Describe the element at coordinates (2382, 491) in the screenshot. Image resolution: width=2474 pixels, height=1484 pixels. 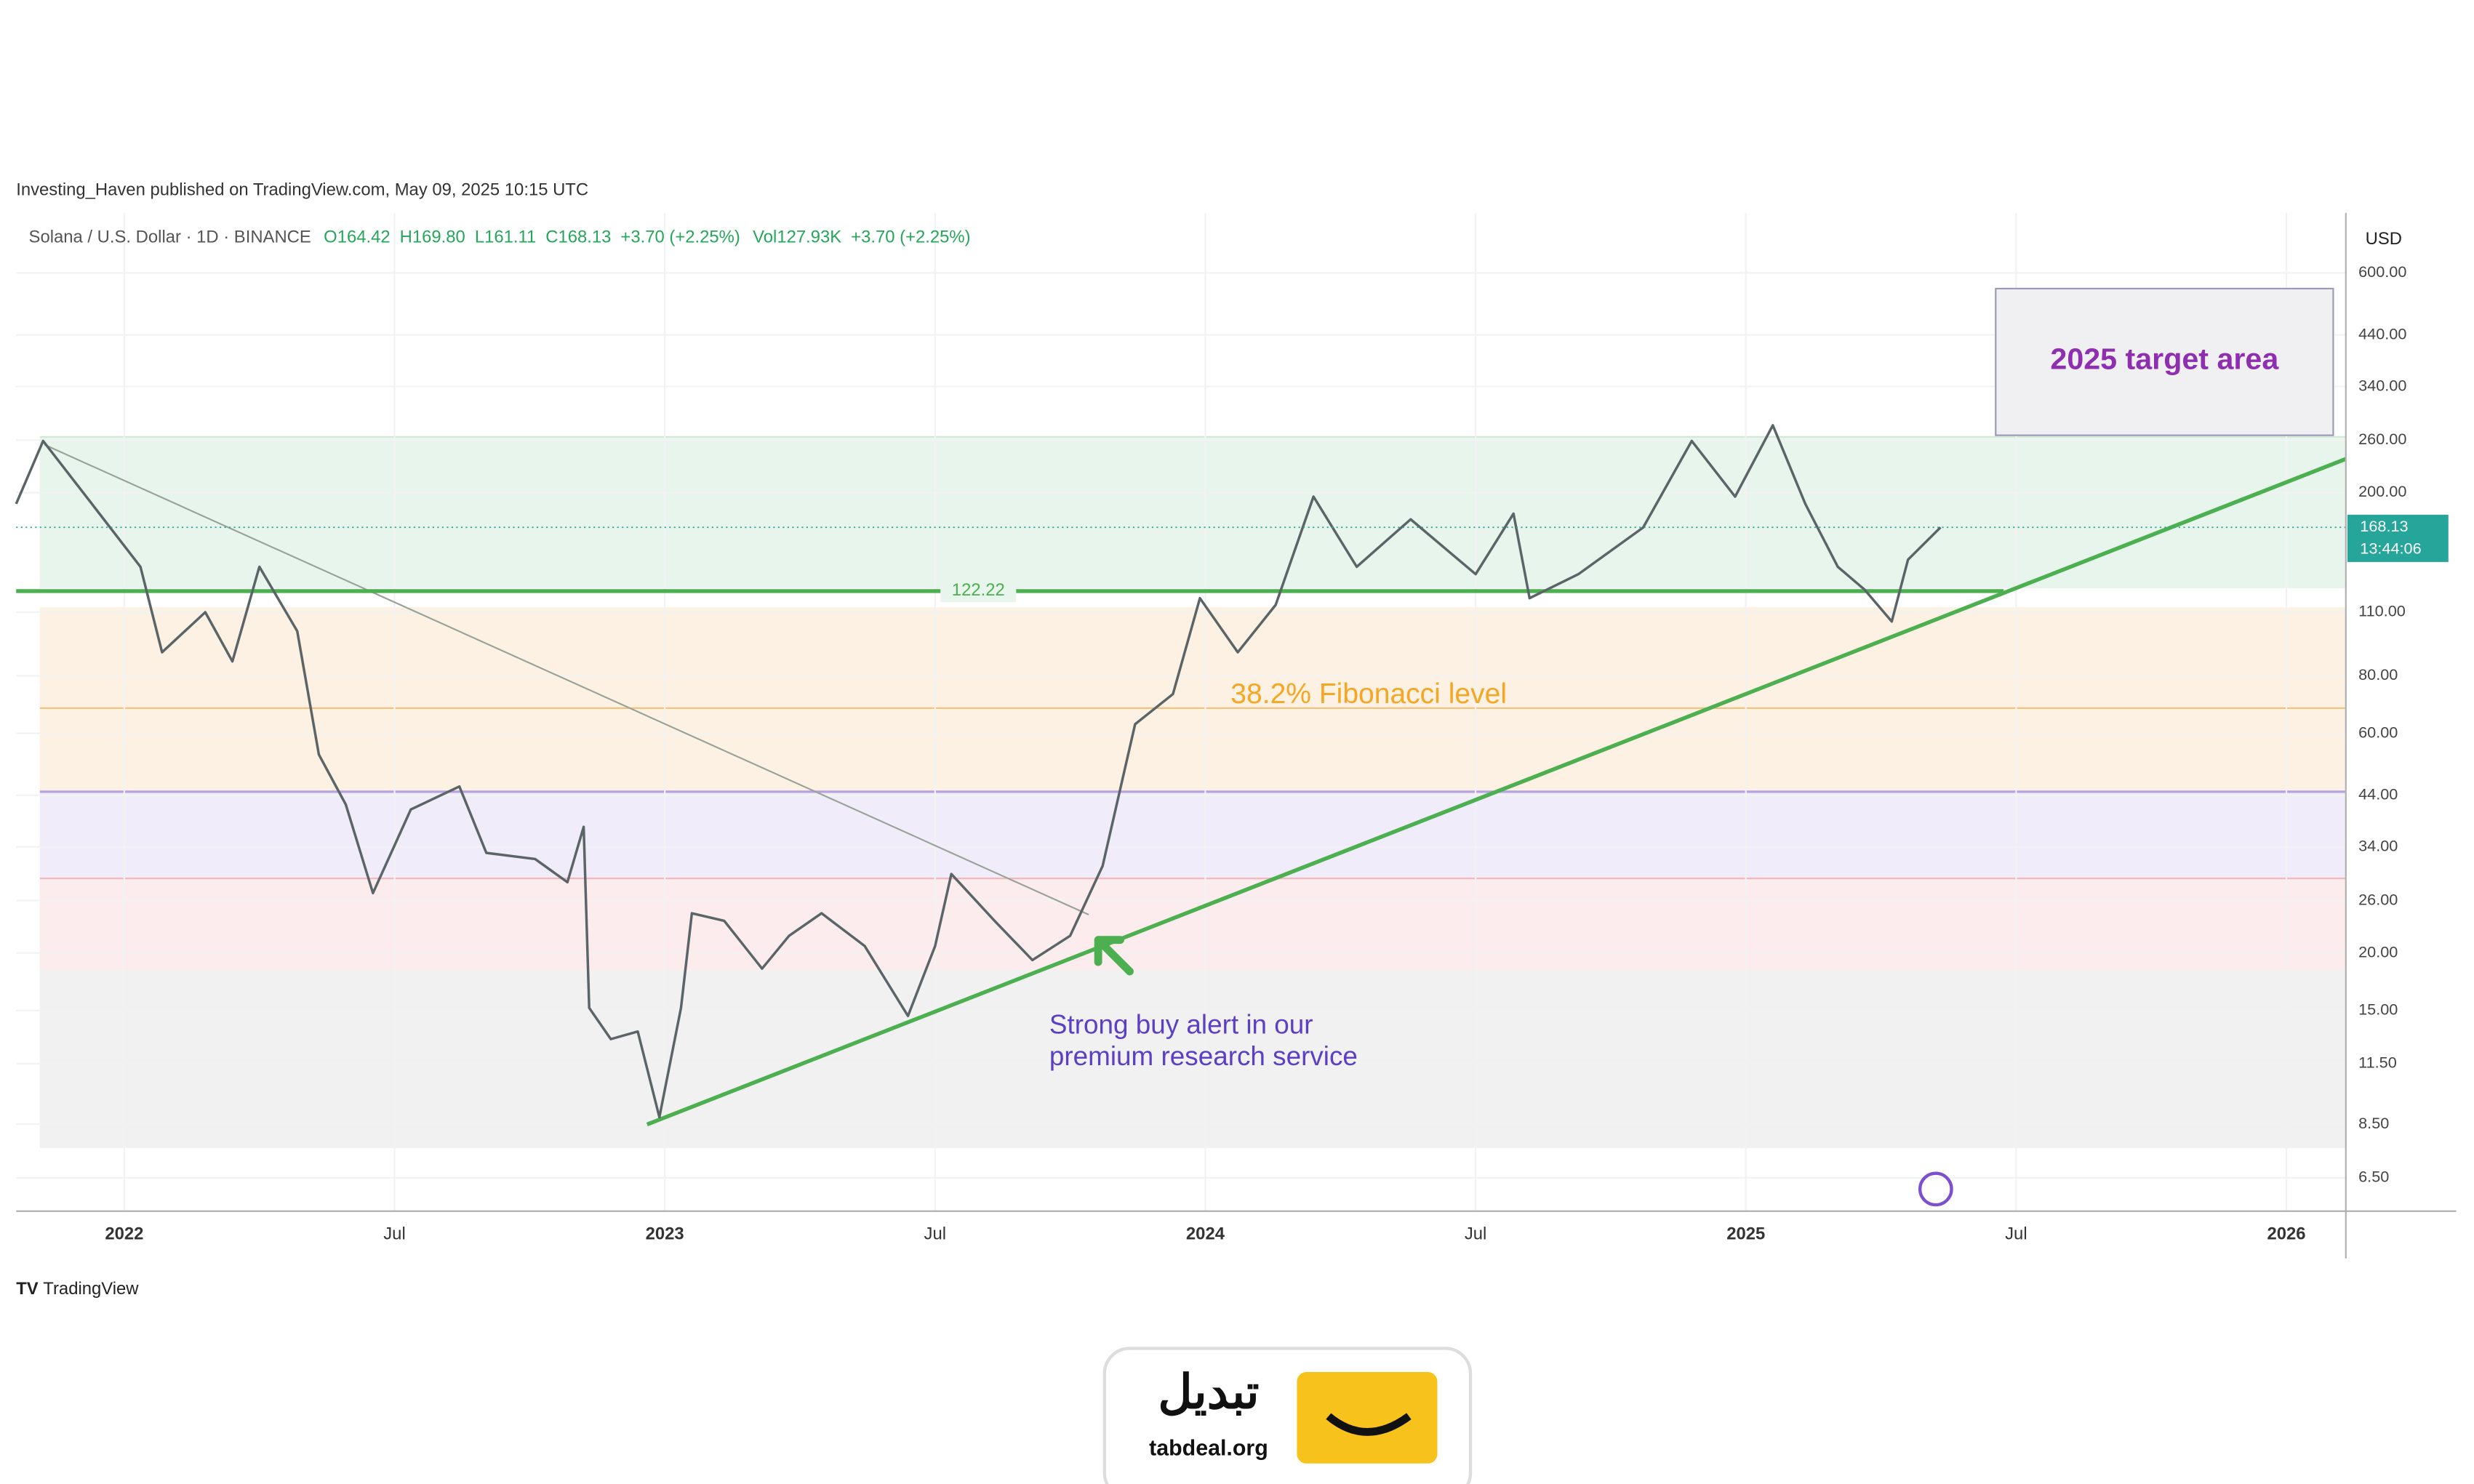
I see `y-tick-label: 200.00` at that location.